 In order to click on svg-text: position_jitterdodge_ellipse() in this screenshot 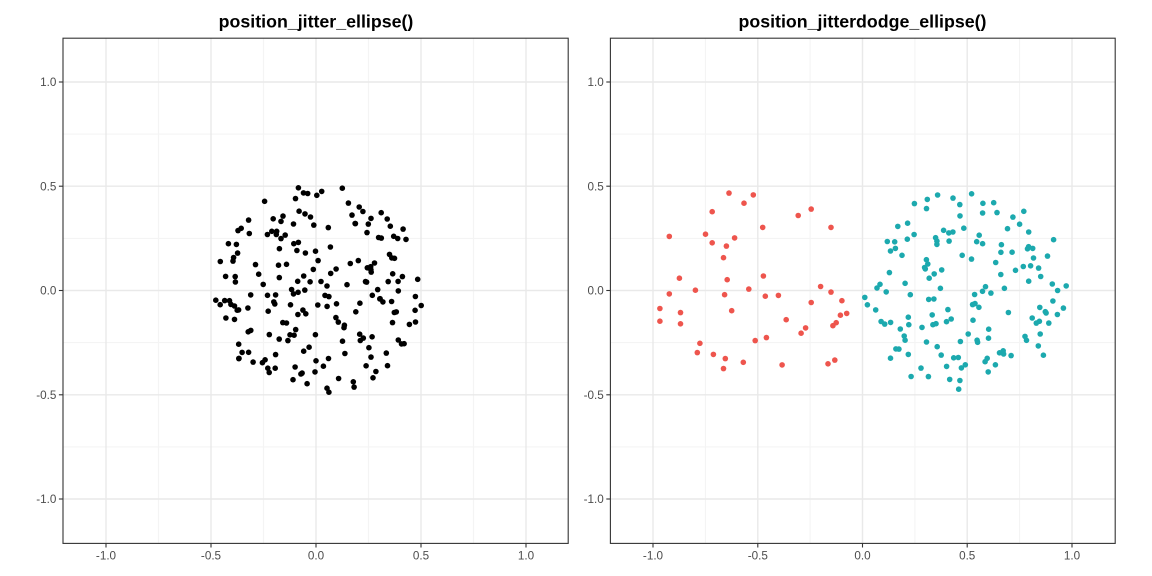, I will do `click(863, 22)`.